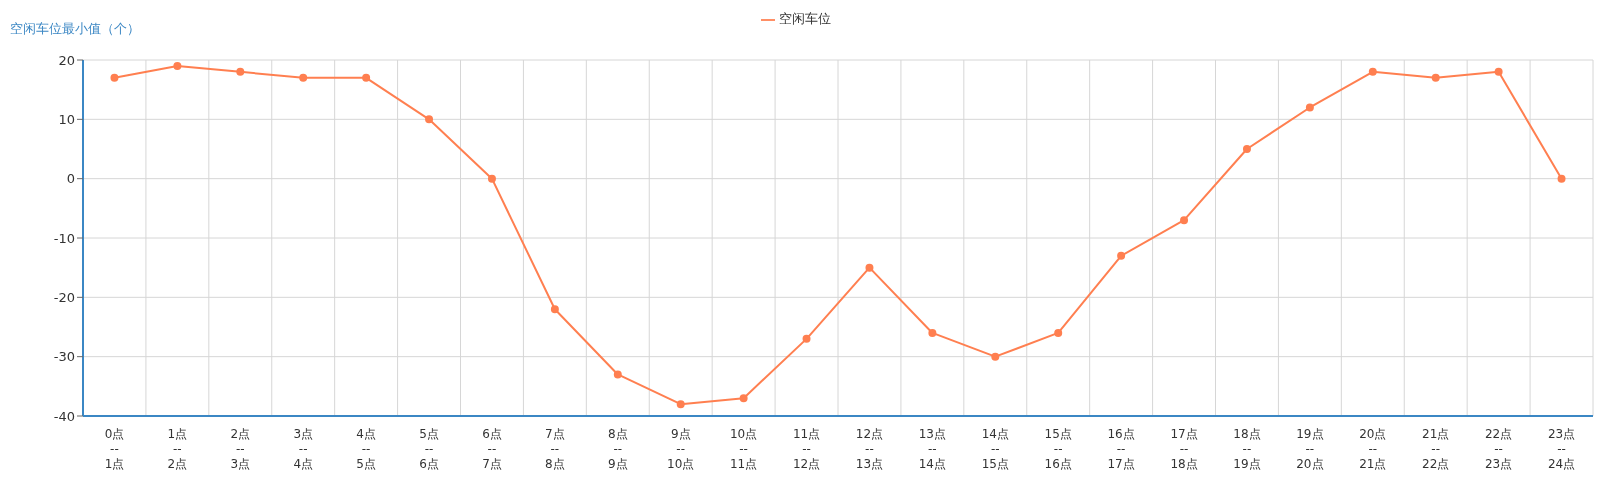  I want to click on x-tick-label: 18点 -- 19点, so click(1247, 449).